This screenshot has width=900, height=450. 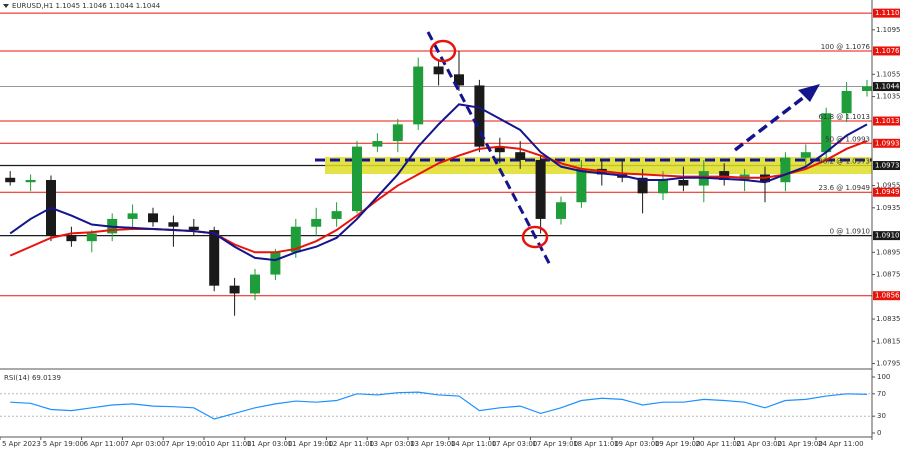 I want to click on level-label: 1.0856, so click(x=887, y=296).